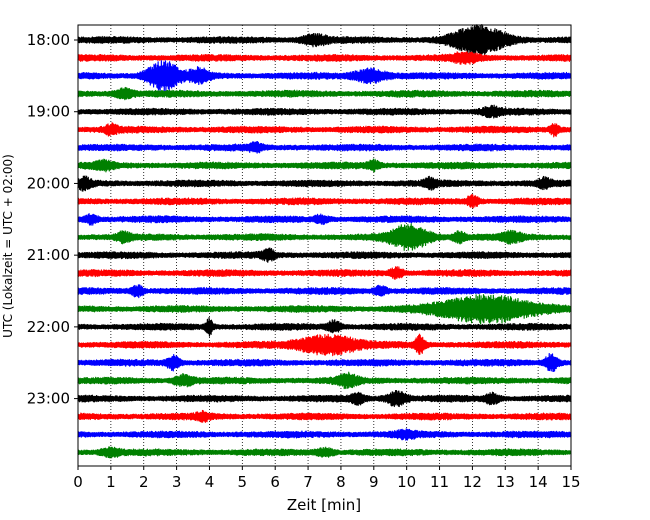  I want to click on x-tick-label: 9, so click(374, 482).